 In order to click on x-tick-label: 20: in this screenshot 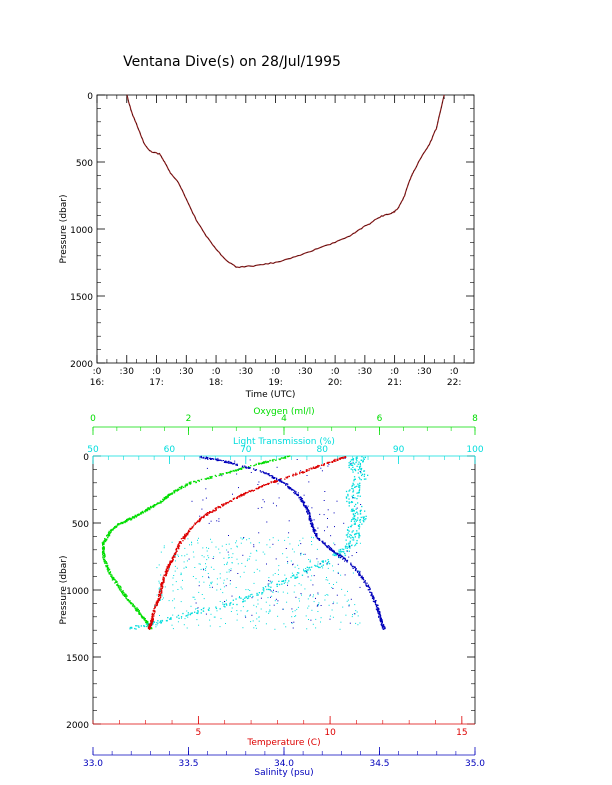, I will do `click(335, 383)`.